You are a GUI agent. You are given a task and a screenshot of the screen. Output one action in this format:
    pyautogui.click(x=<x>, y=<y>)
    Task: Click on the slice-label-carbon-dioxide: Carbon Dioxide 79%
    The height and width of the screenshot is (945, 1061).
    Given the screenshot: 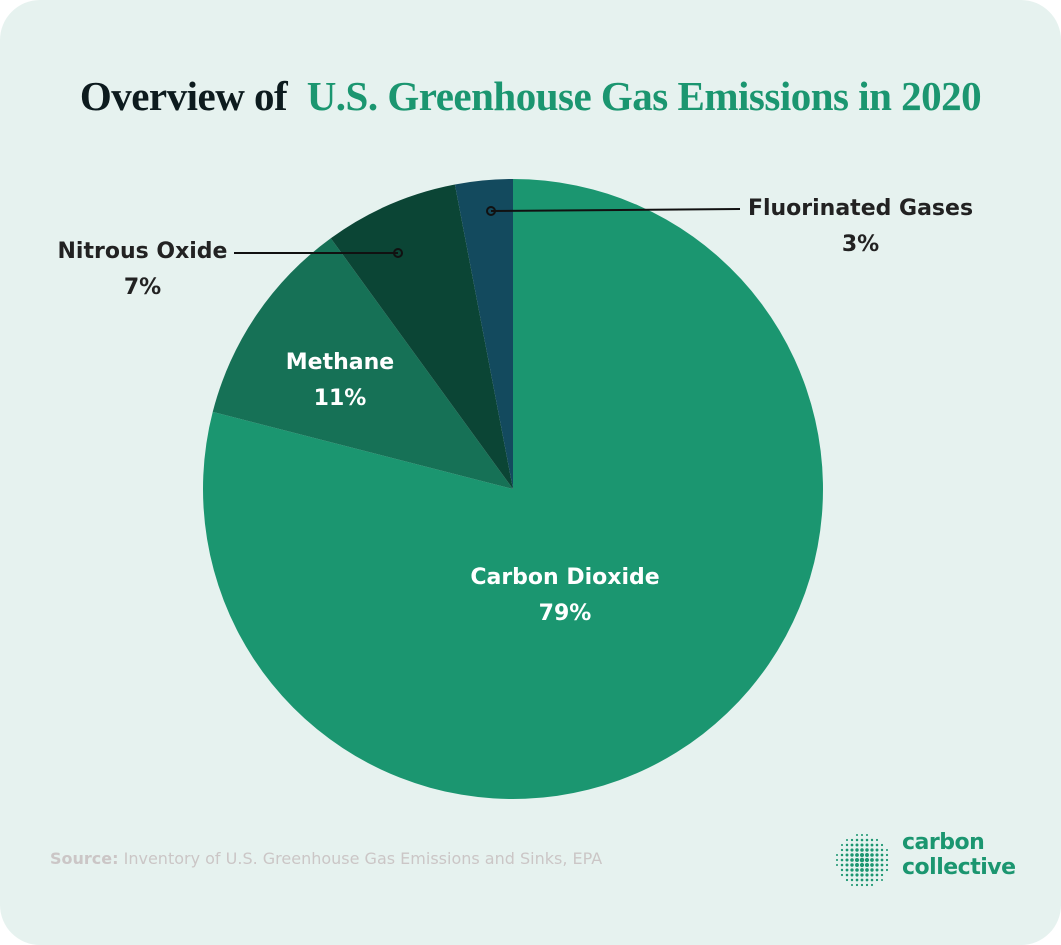 What is the action you would take?
    pyautogui.click(x=565, y=596)
    